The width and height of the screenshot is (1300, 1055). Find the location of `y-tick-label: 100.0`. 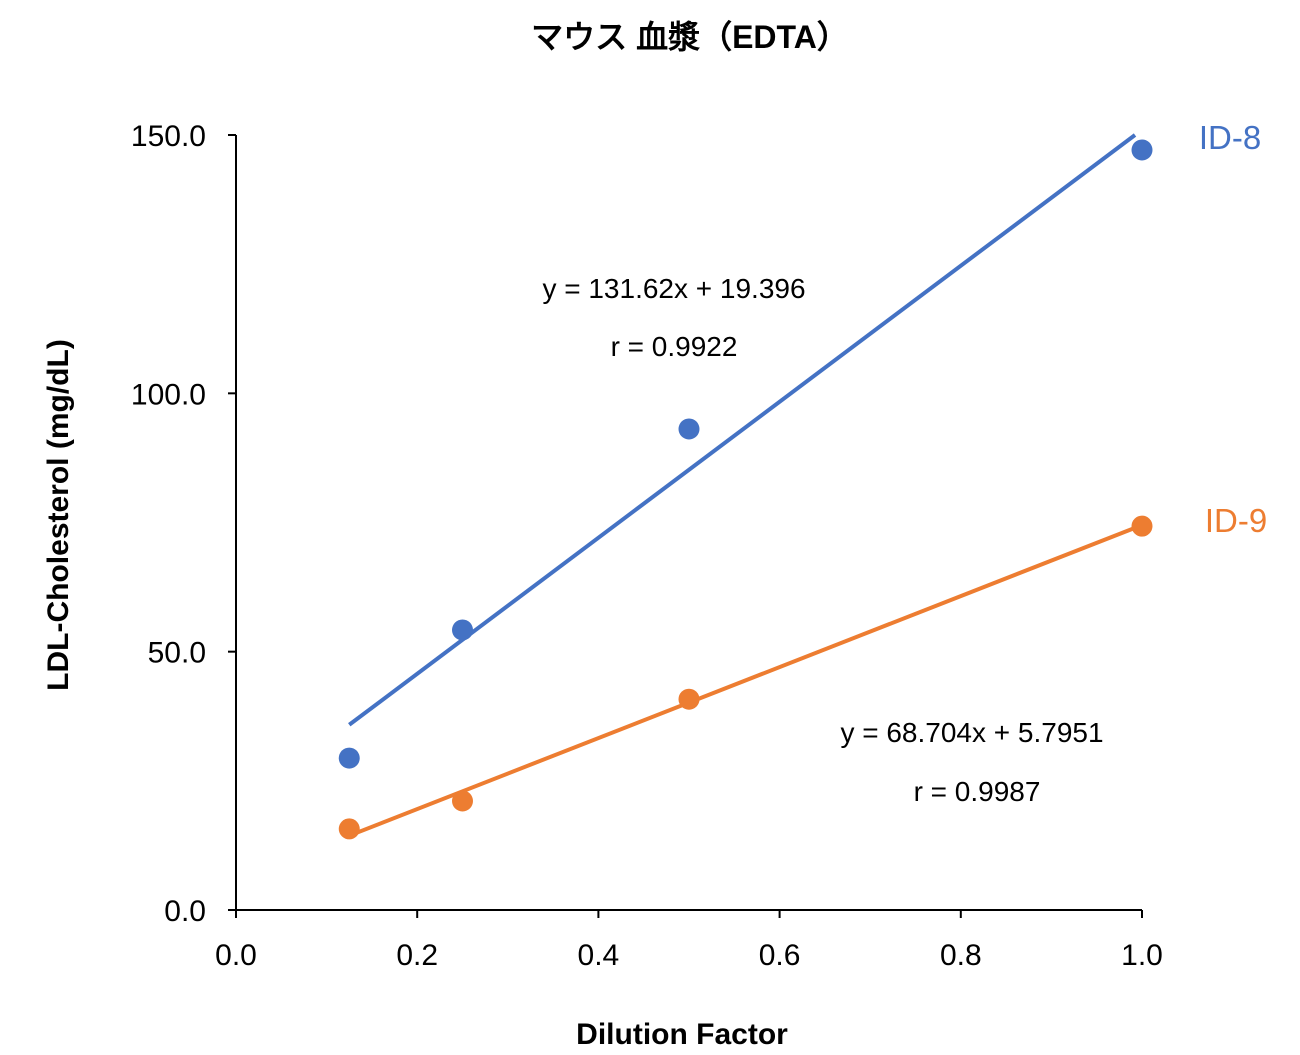

y-tick-label: 100.0 is located at coordinates (168, 394).